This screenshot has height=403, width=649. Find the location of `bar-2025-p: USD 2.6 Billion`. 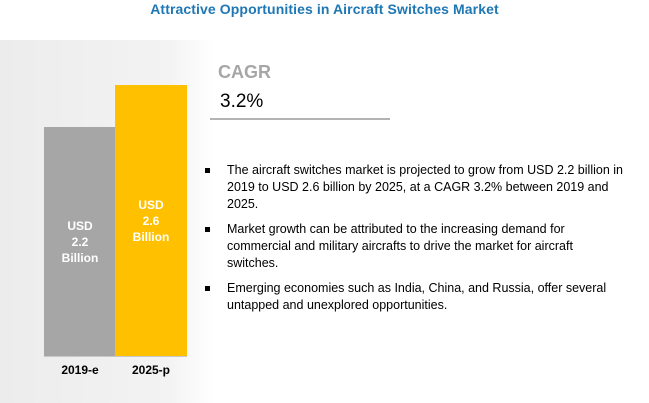

bar-2025-p: USD 2.6 Billion is located at coordinates (151, 221).